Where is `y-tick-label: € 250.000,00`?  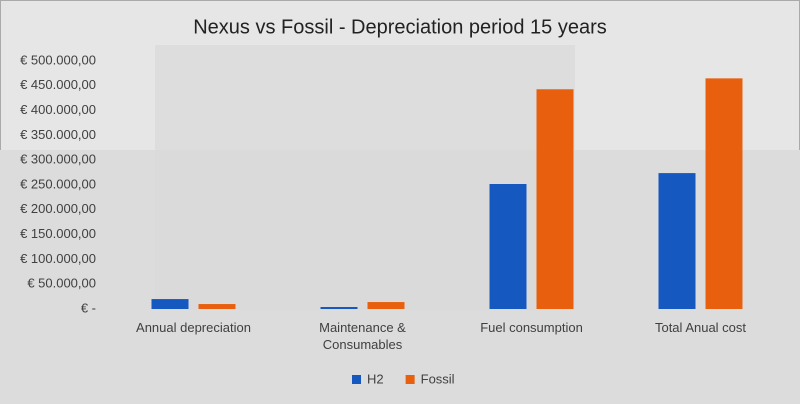
y-tick-label: € 250.000,00 is located at coordinates (58, 183).